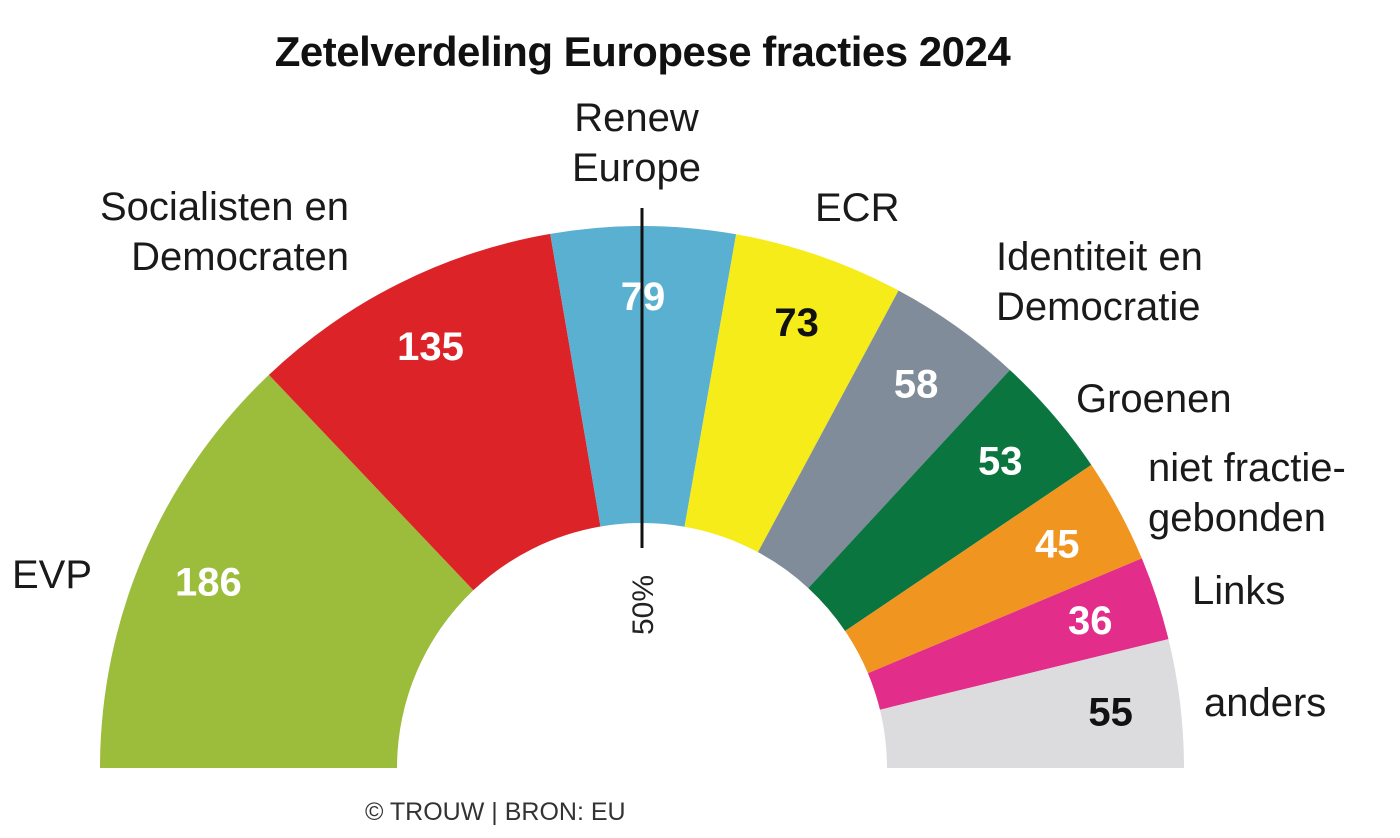  I want to click on segment-anders, so click(1031, 703).